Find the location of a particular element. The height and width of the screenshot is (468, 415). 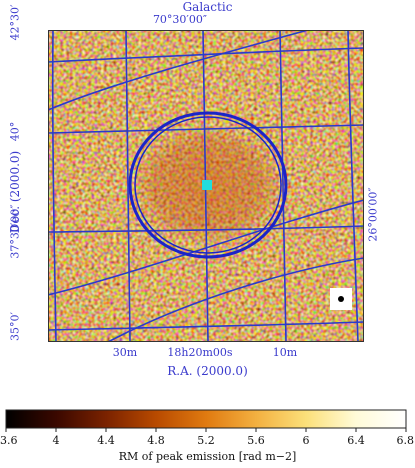

left-axis-title: Dec. (2000.0) is located at coordinates (15, 192).